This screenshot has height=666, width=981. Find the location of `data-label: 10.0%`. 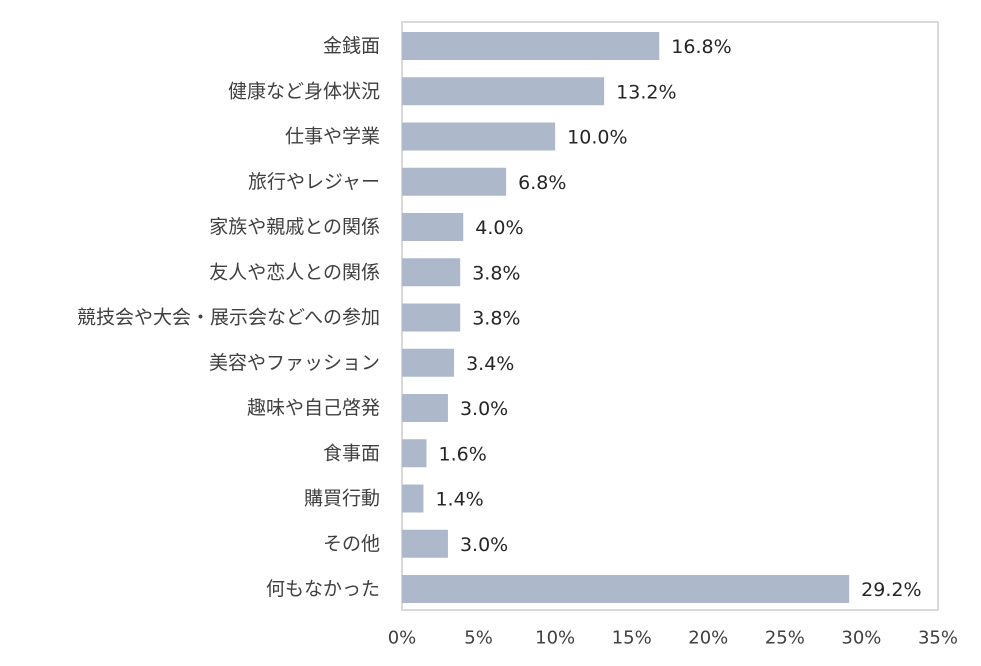

data-label: 10.0% is located at coordinates (597, 138).